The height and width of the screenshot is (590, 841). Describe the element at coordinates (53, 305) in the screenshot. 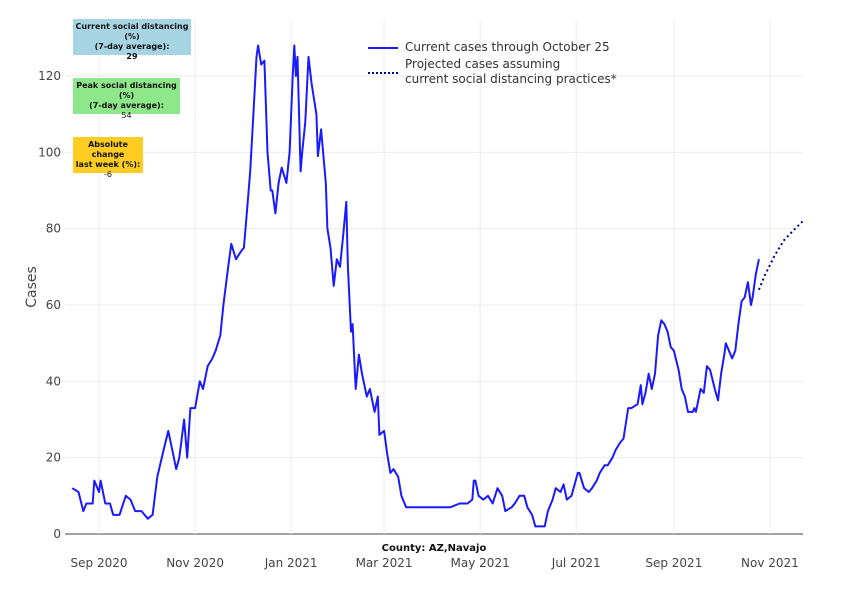

I see `y-tick-label: 60` at that location.